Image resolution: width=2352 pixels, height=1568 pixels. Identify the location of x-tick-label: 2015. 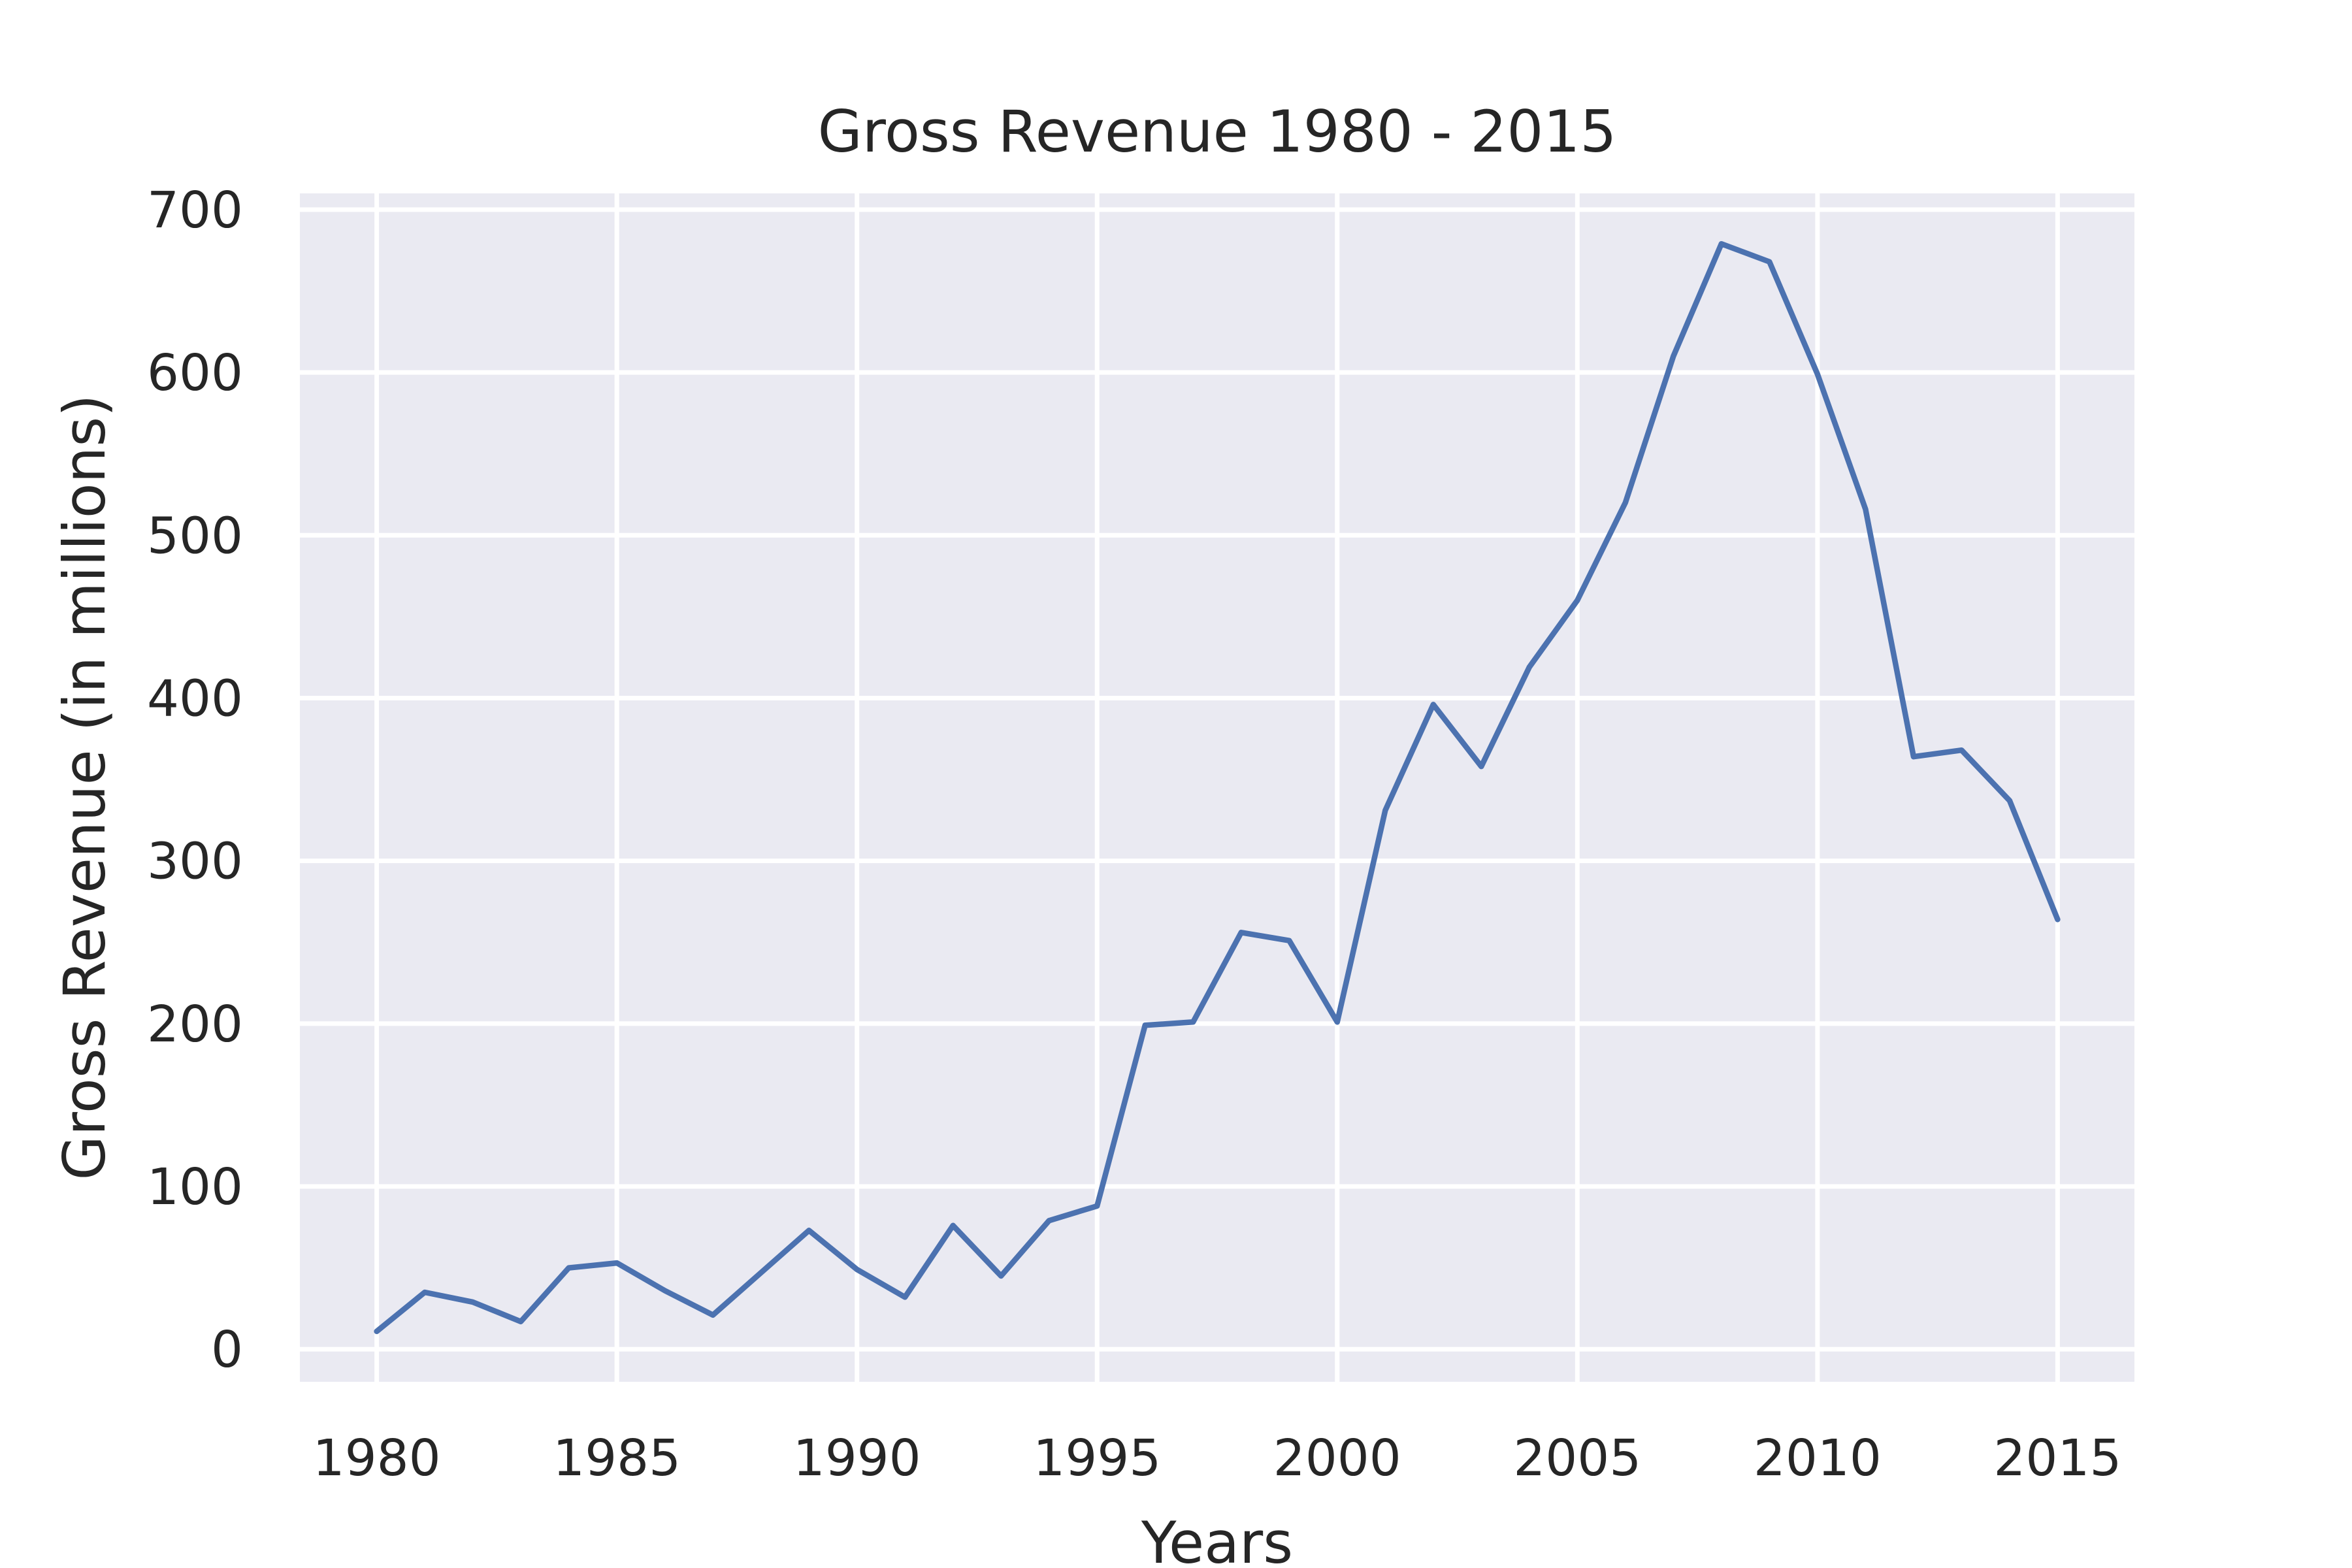
(2057, 1458).